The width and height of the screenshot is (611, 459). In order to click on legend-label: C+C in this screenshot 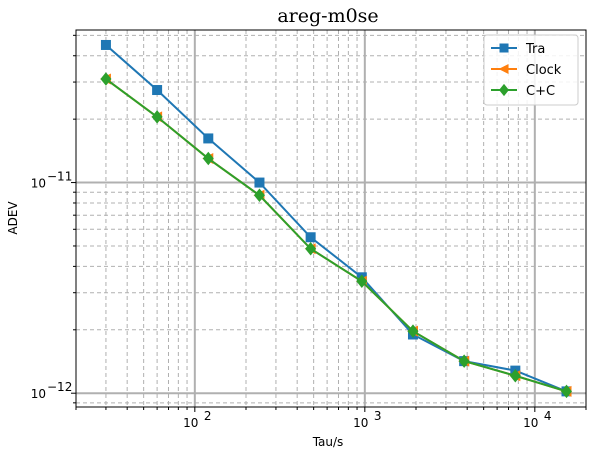, I will do `click(540, 91)`.